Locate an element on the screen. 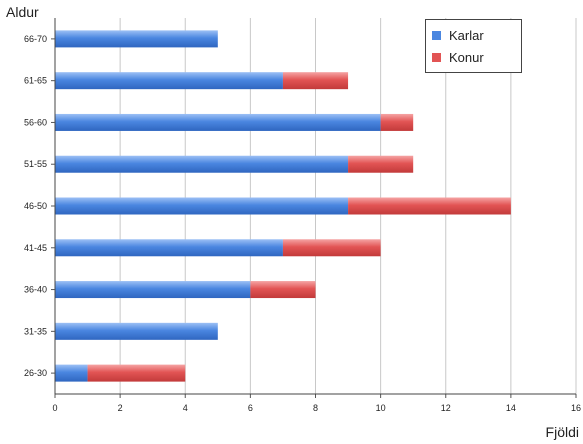 The height and width of the screenshot is (444, 583). legend-item-karlar: Karlar is located at coordinates (473, 35).